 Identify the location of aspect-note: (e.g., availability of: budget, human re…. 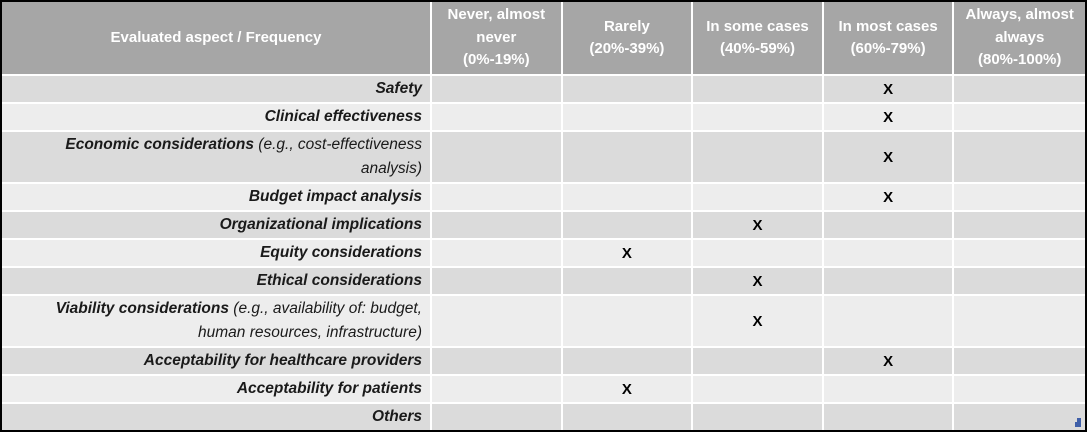
(310, 321).